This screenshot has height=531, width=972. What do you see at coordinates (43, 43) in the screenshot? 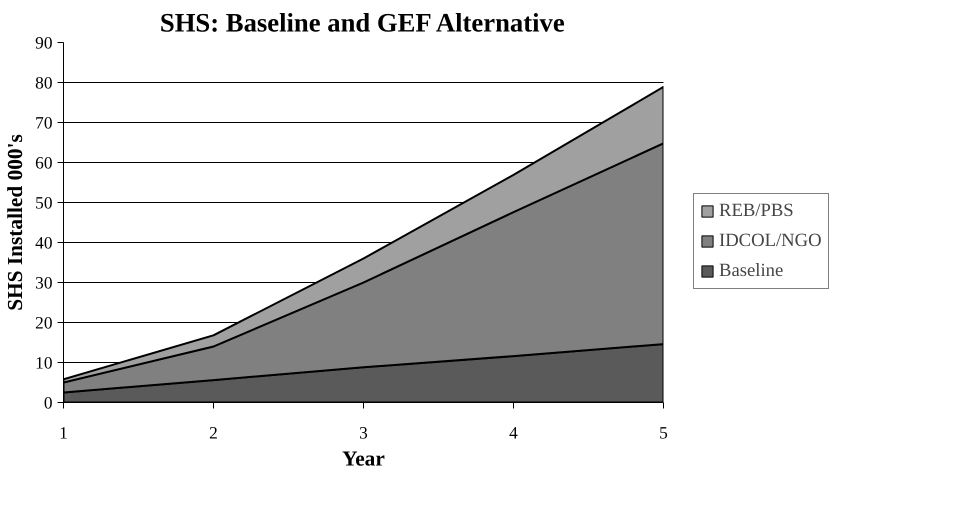
I see `y-tick-label: 90` at bounding box center [43, 43].